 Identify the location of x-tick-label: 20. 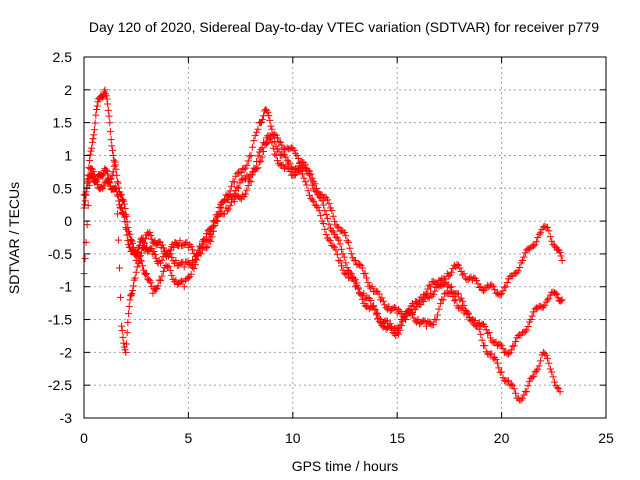
(502, 438).